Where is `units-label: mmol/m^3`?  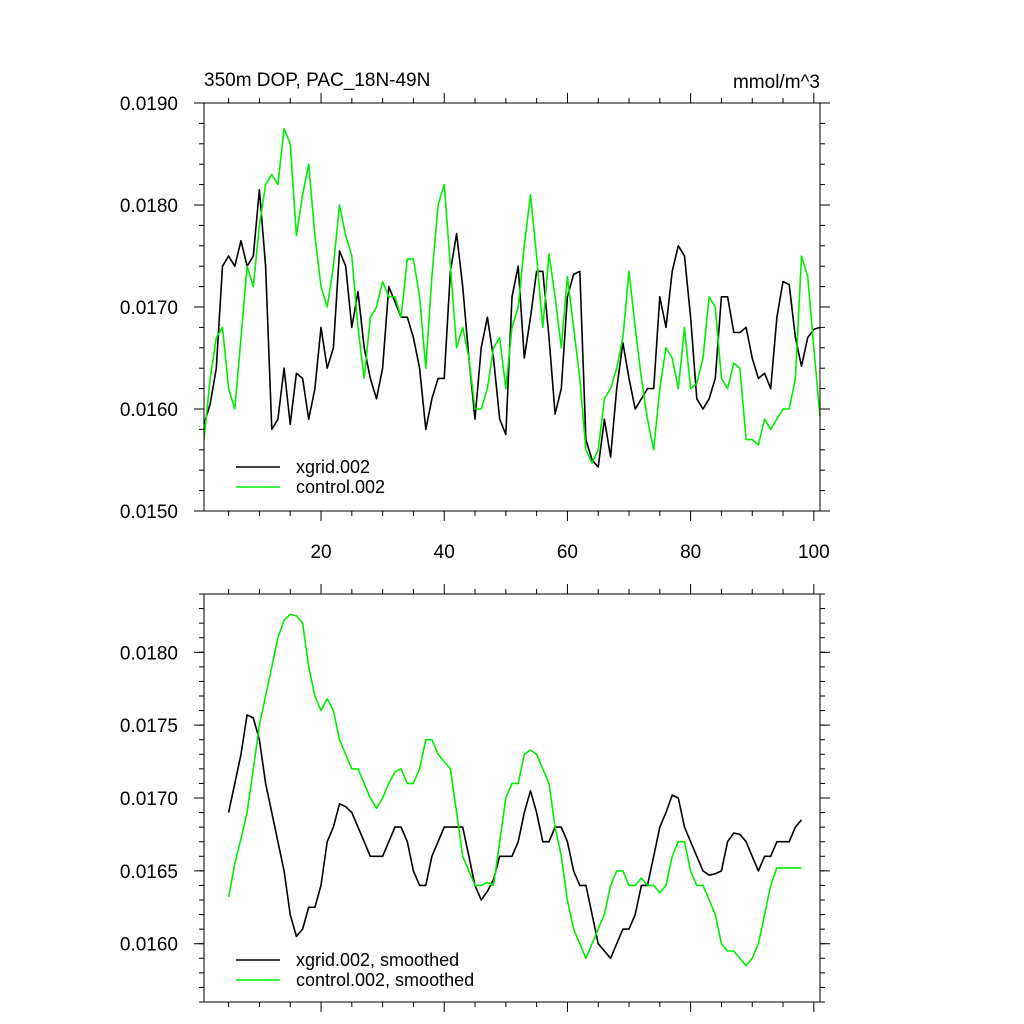 units-label: mmol/m^3 is located at coordinates (776, 82).